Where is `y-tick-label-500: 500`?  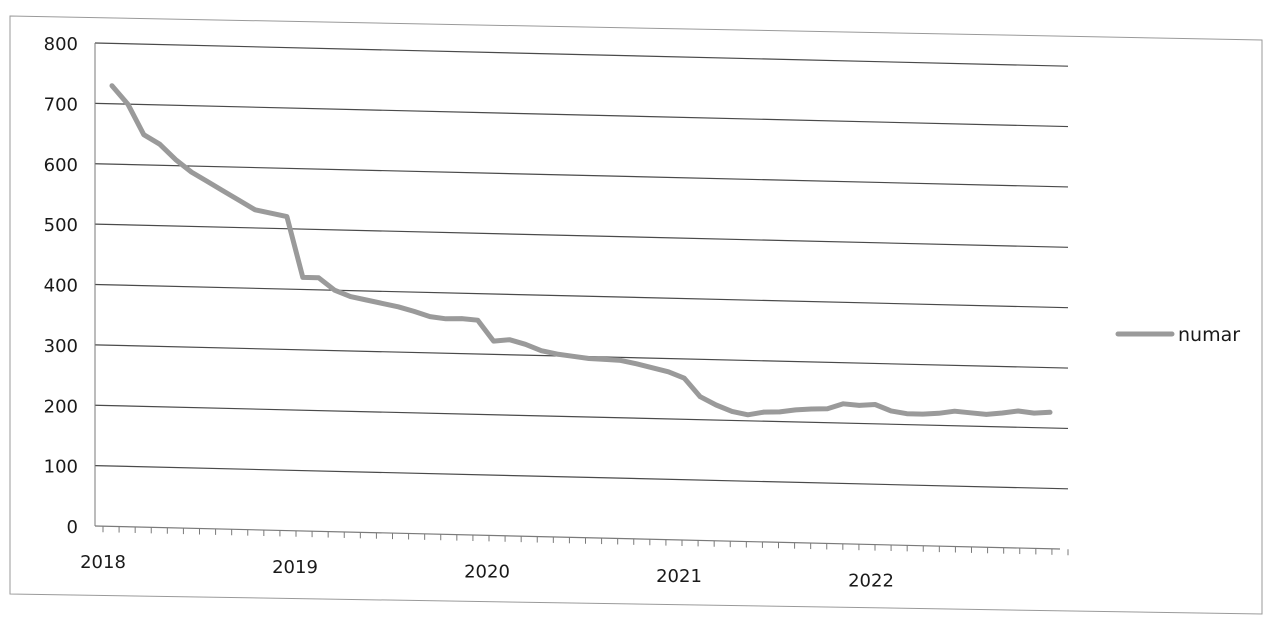
y-tick-label-500: 500 is located at coordinates (61, 225).